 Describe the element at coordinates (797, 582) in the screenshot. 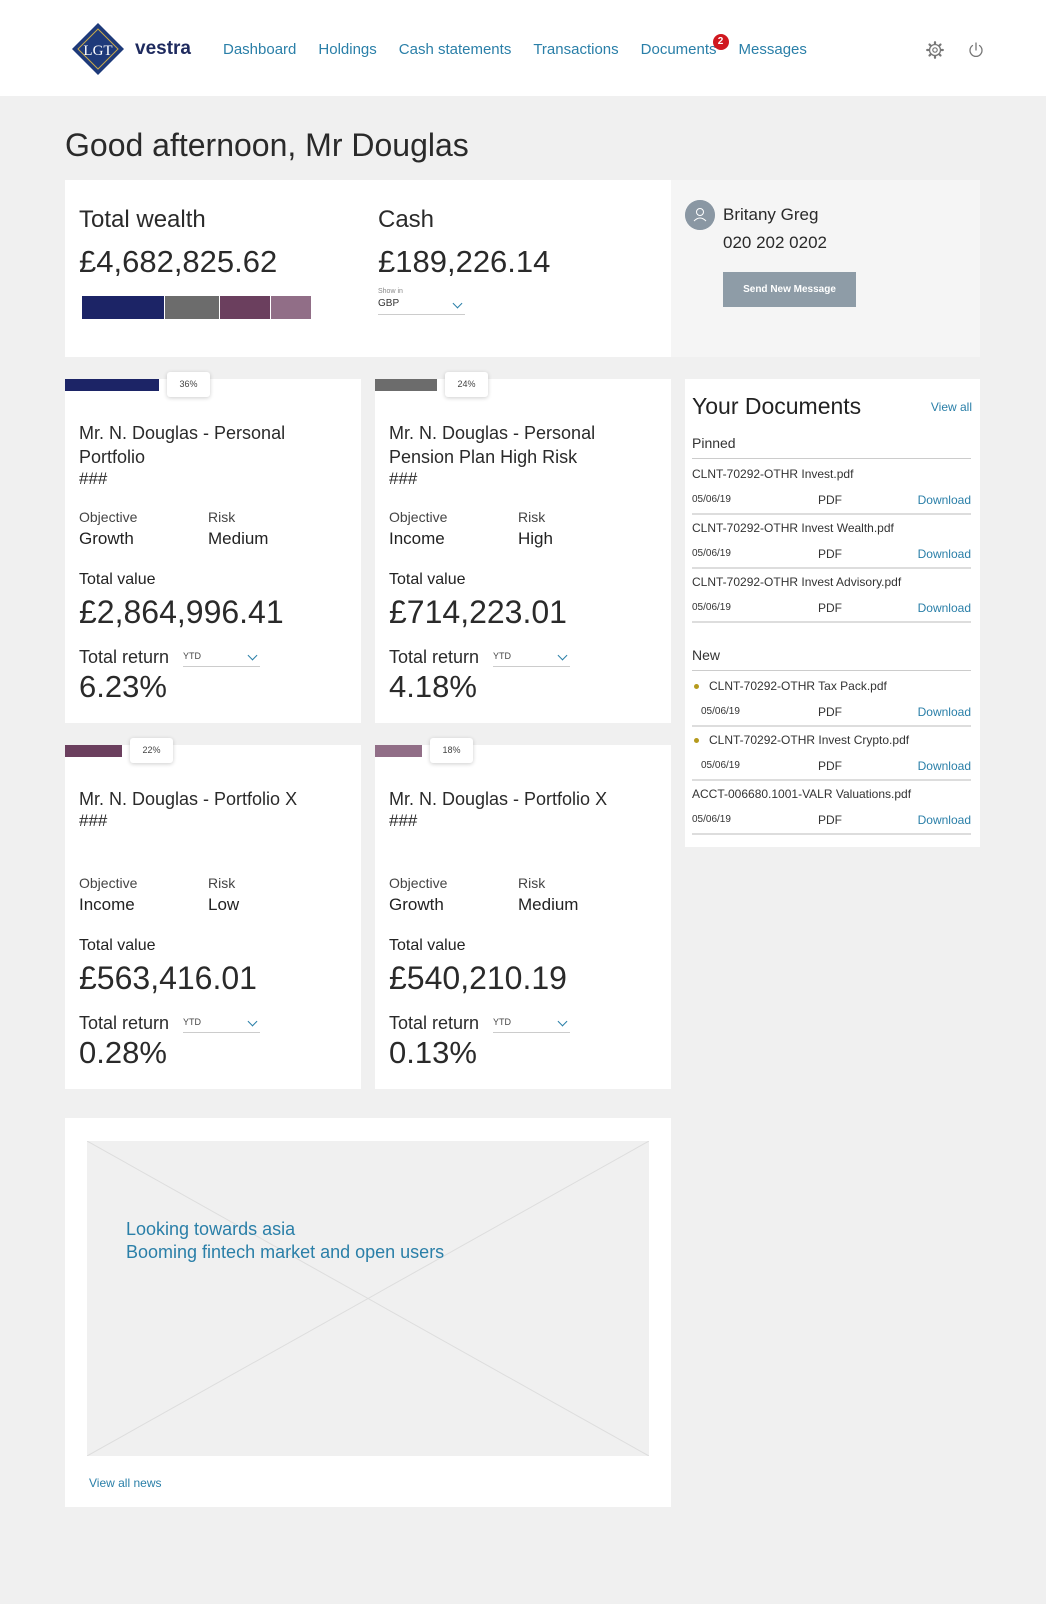

I see `document-name: CLNT-70292-OTHR Invest Advisory.pdf` at that location.